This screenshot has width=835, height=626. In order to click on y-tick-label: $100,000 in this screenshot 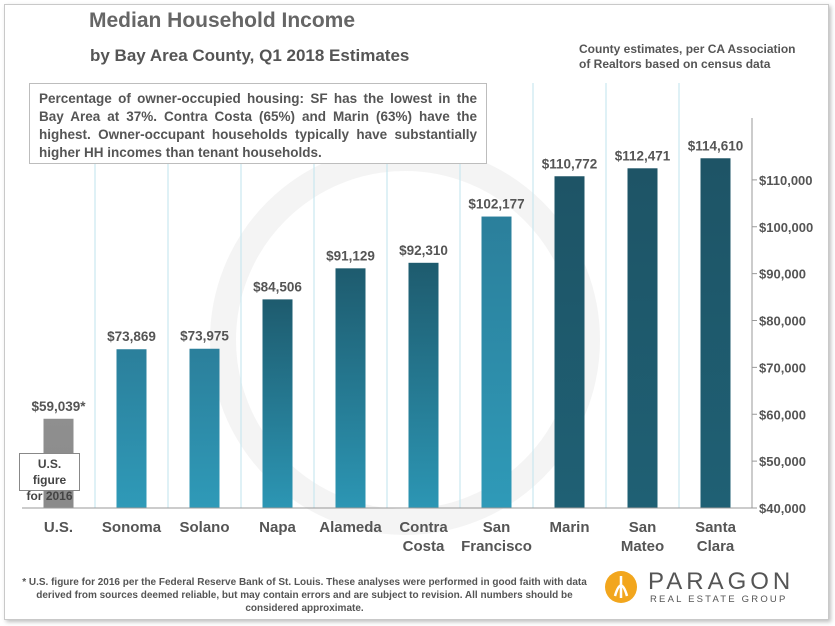, I will do `click(786, 227)`.